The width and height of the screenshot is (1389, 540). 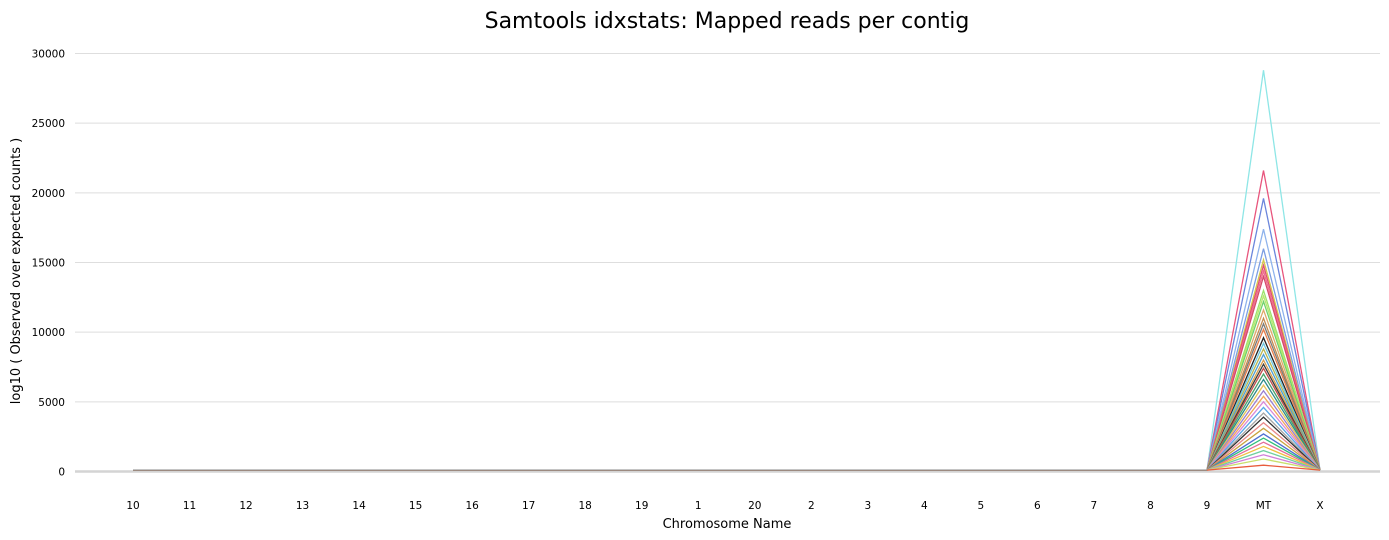 I want to click on y-tick-label: 0, so click(x=61, y=473).